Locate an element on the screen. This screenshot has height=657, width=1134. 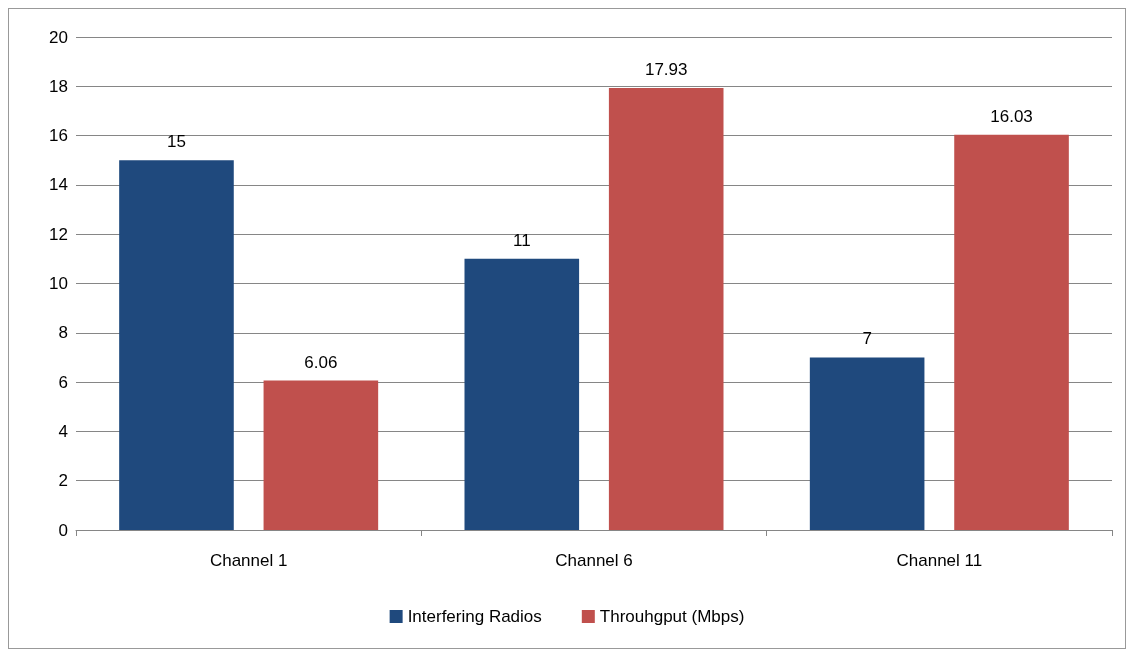
data-label: 6.06 is located at coordinates (321, 362).